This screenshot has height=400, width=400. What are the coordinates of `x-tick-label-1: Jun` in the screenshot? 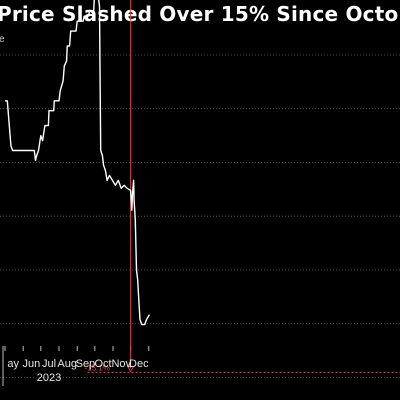 It's located at (32, 364).